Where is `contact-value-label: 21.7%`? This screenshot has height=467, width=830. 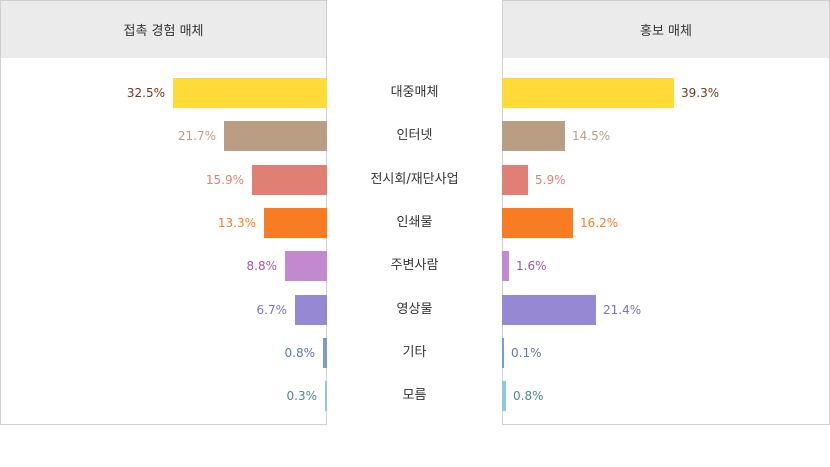 contact-value-label: 21.7% is located at coordinates (196, 136).